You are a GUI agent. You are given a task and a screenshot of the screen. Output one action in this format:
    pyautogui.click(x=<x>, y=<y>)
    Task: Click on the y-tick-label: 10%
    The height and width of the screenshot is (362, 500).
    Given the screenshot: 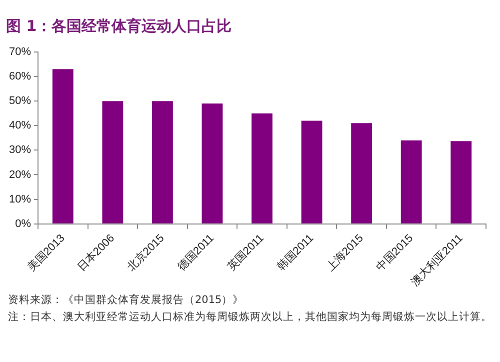 What is the action you would take?
    pyautogui.click(x=20, y=199)
    